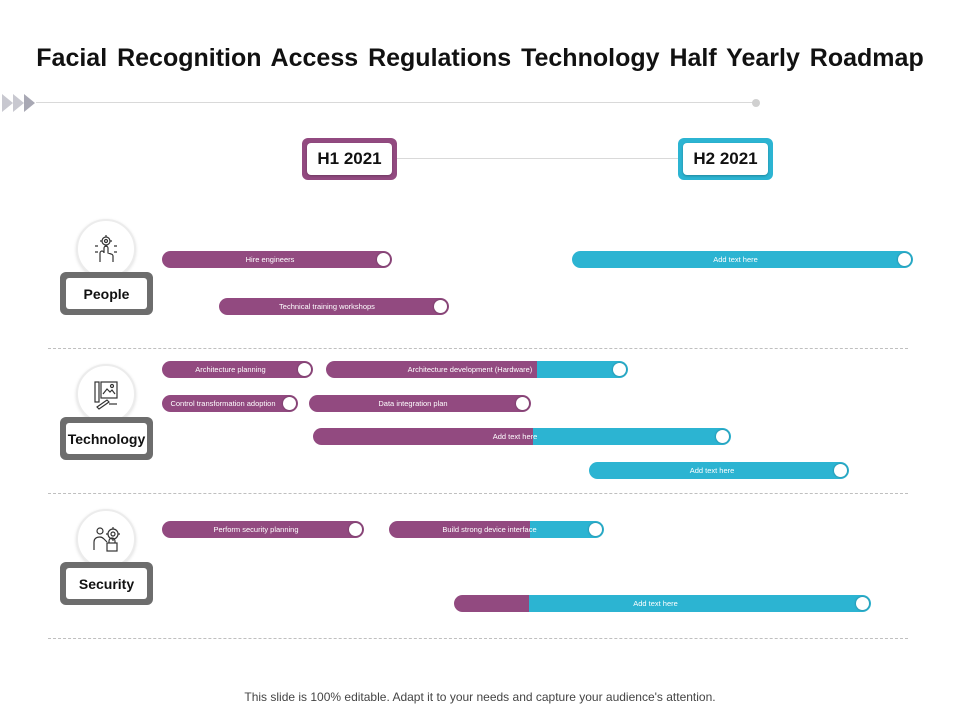 The height and width of the screenshot is (720, 960). I want to click on task-bar-control-transformation: Control transformation adoption, so click(230, 403).